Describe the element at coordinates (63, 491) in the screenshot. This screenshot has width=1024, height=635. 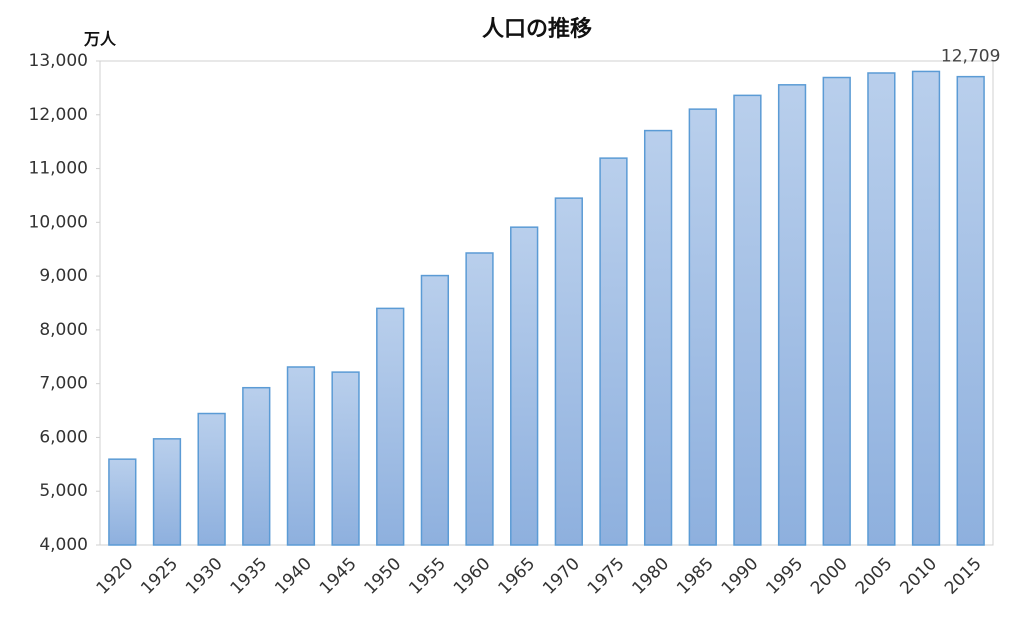
I see `y-tick-label: 5,000` at that location.